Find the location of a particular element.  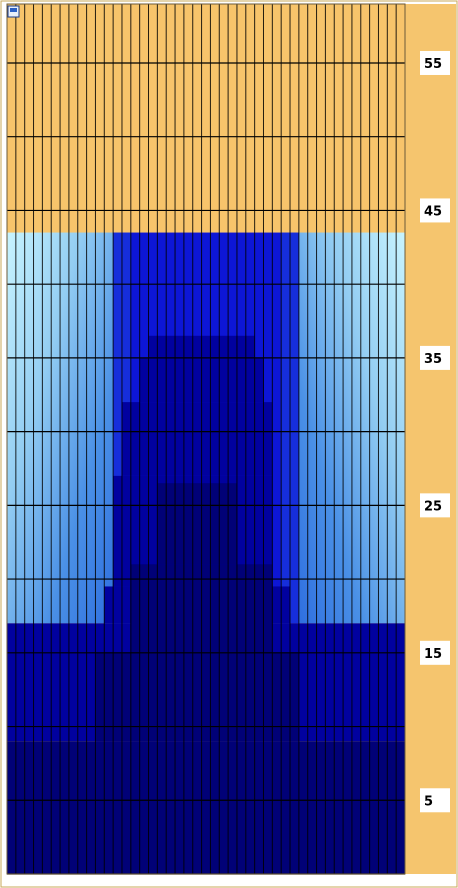

y-tick-label: 5 is located at coordinates (428, 801).